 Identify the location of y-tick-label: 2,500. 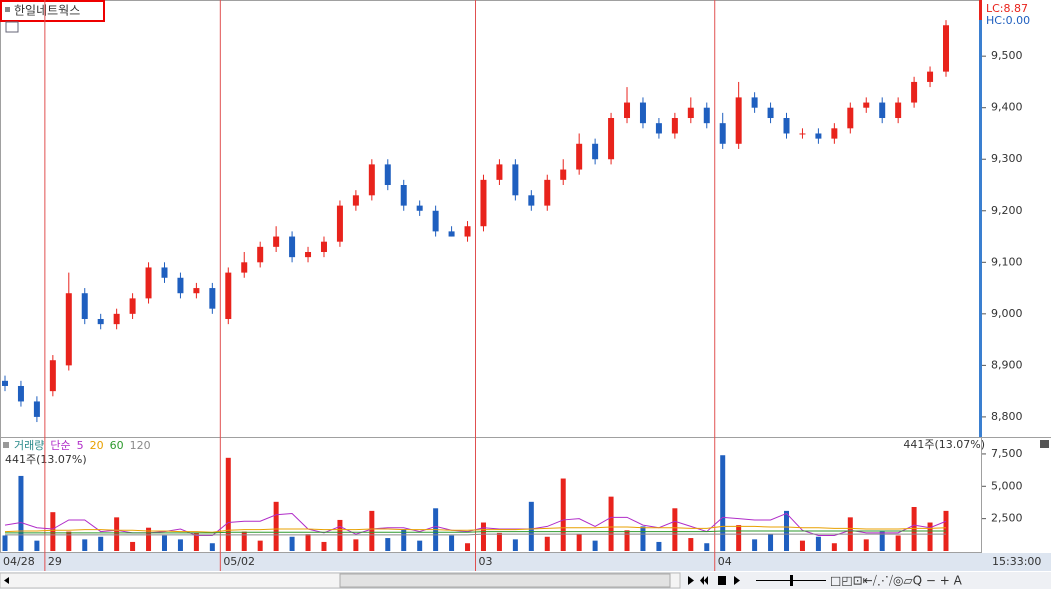
(1007, 518).